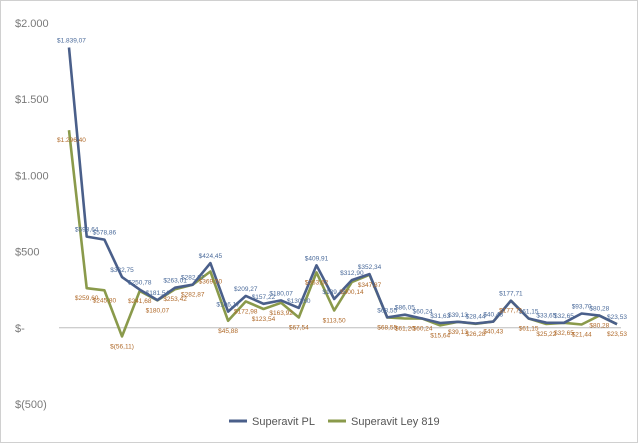 The height and width of the screenshot is (447, 638). I want to click on legend-label-superavit-pl: Superavit PL, so click(283, 422).